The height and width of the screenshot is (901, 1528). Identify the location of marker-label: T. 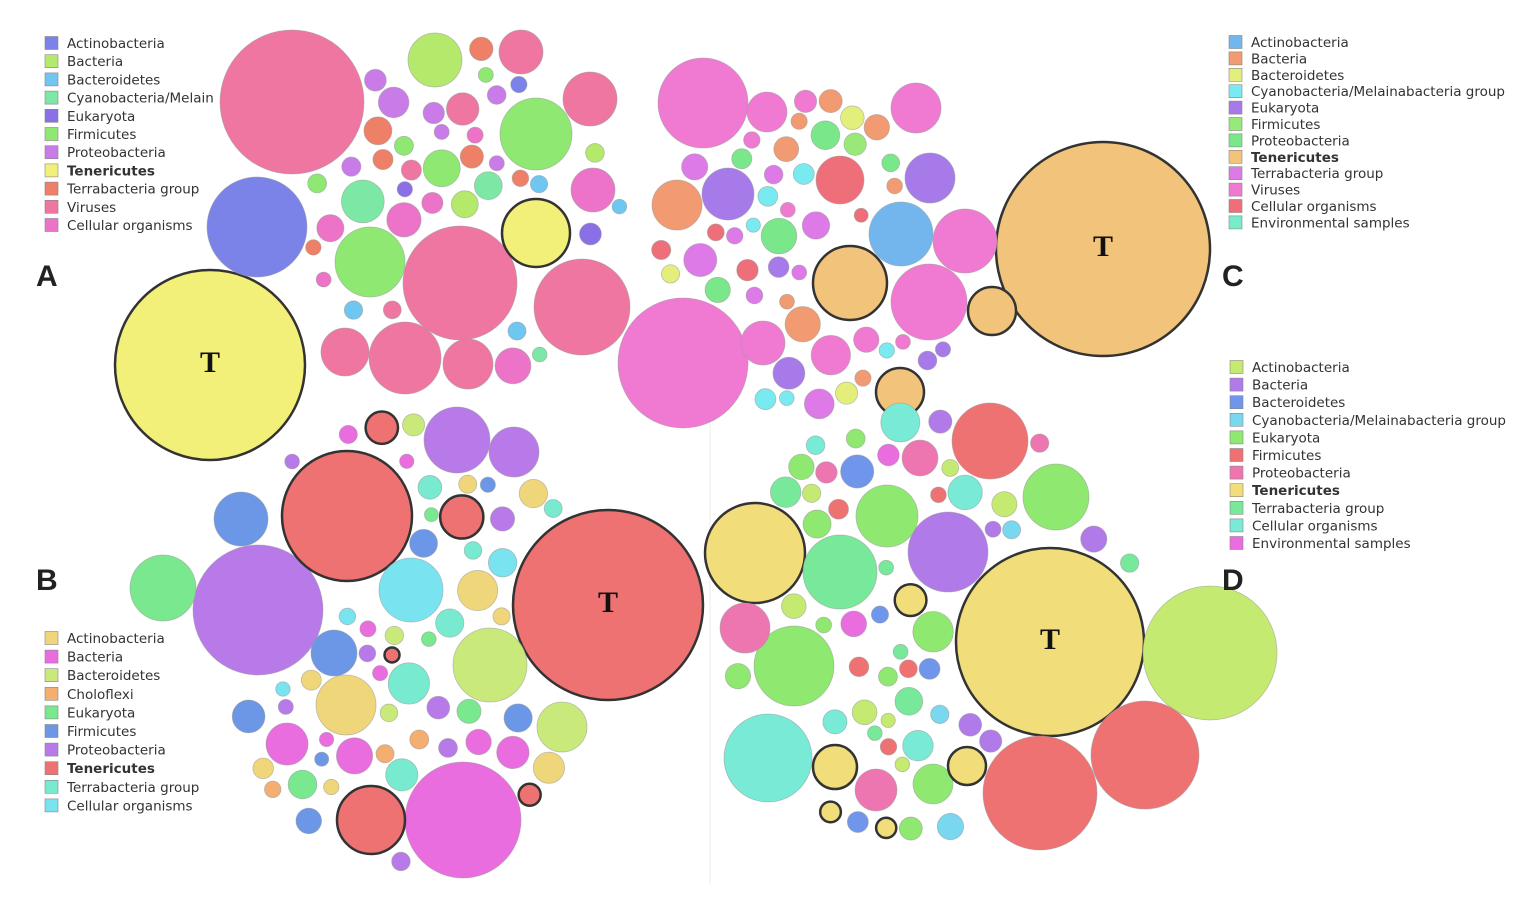
(210, 362).